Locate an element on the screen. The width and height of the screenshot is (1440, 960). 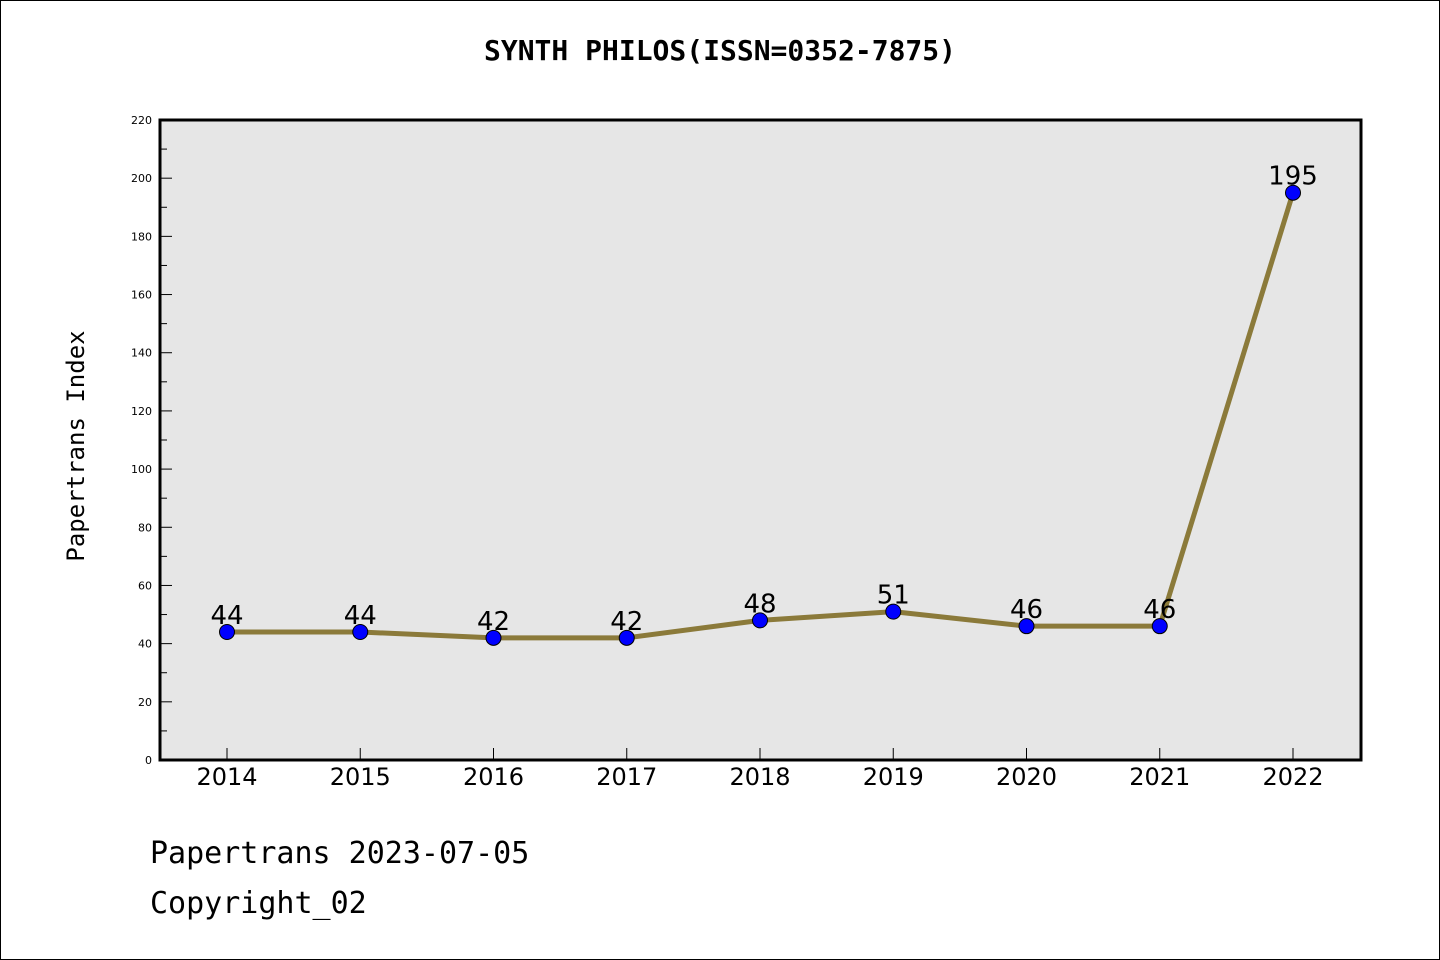
x-tick-label: 2020 is located at coordinates (1026, 777).